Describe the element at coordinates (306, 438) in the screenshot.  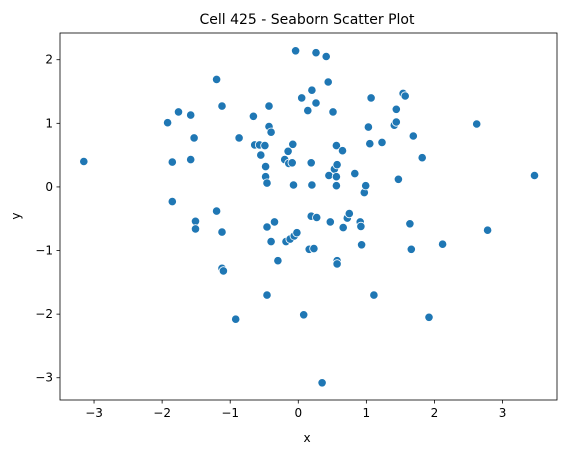
I see `x-axis-label: x` at that location.